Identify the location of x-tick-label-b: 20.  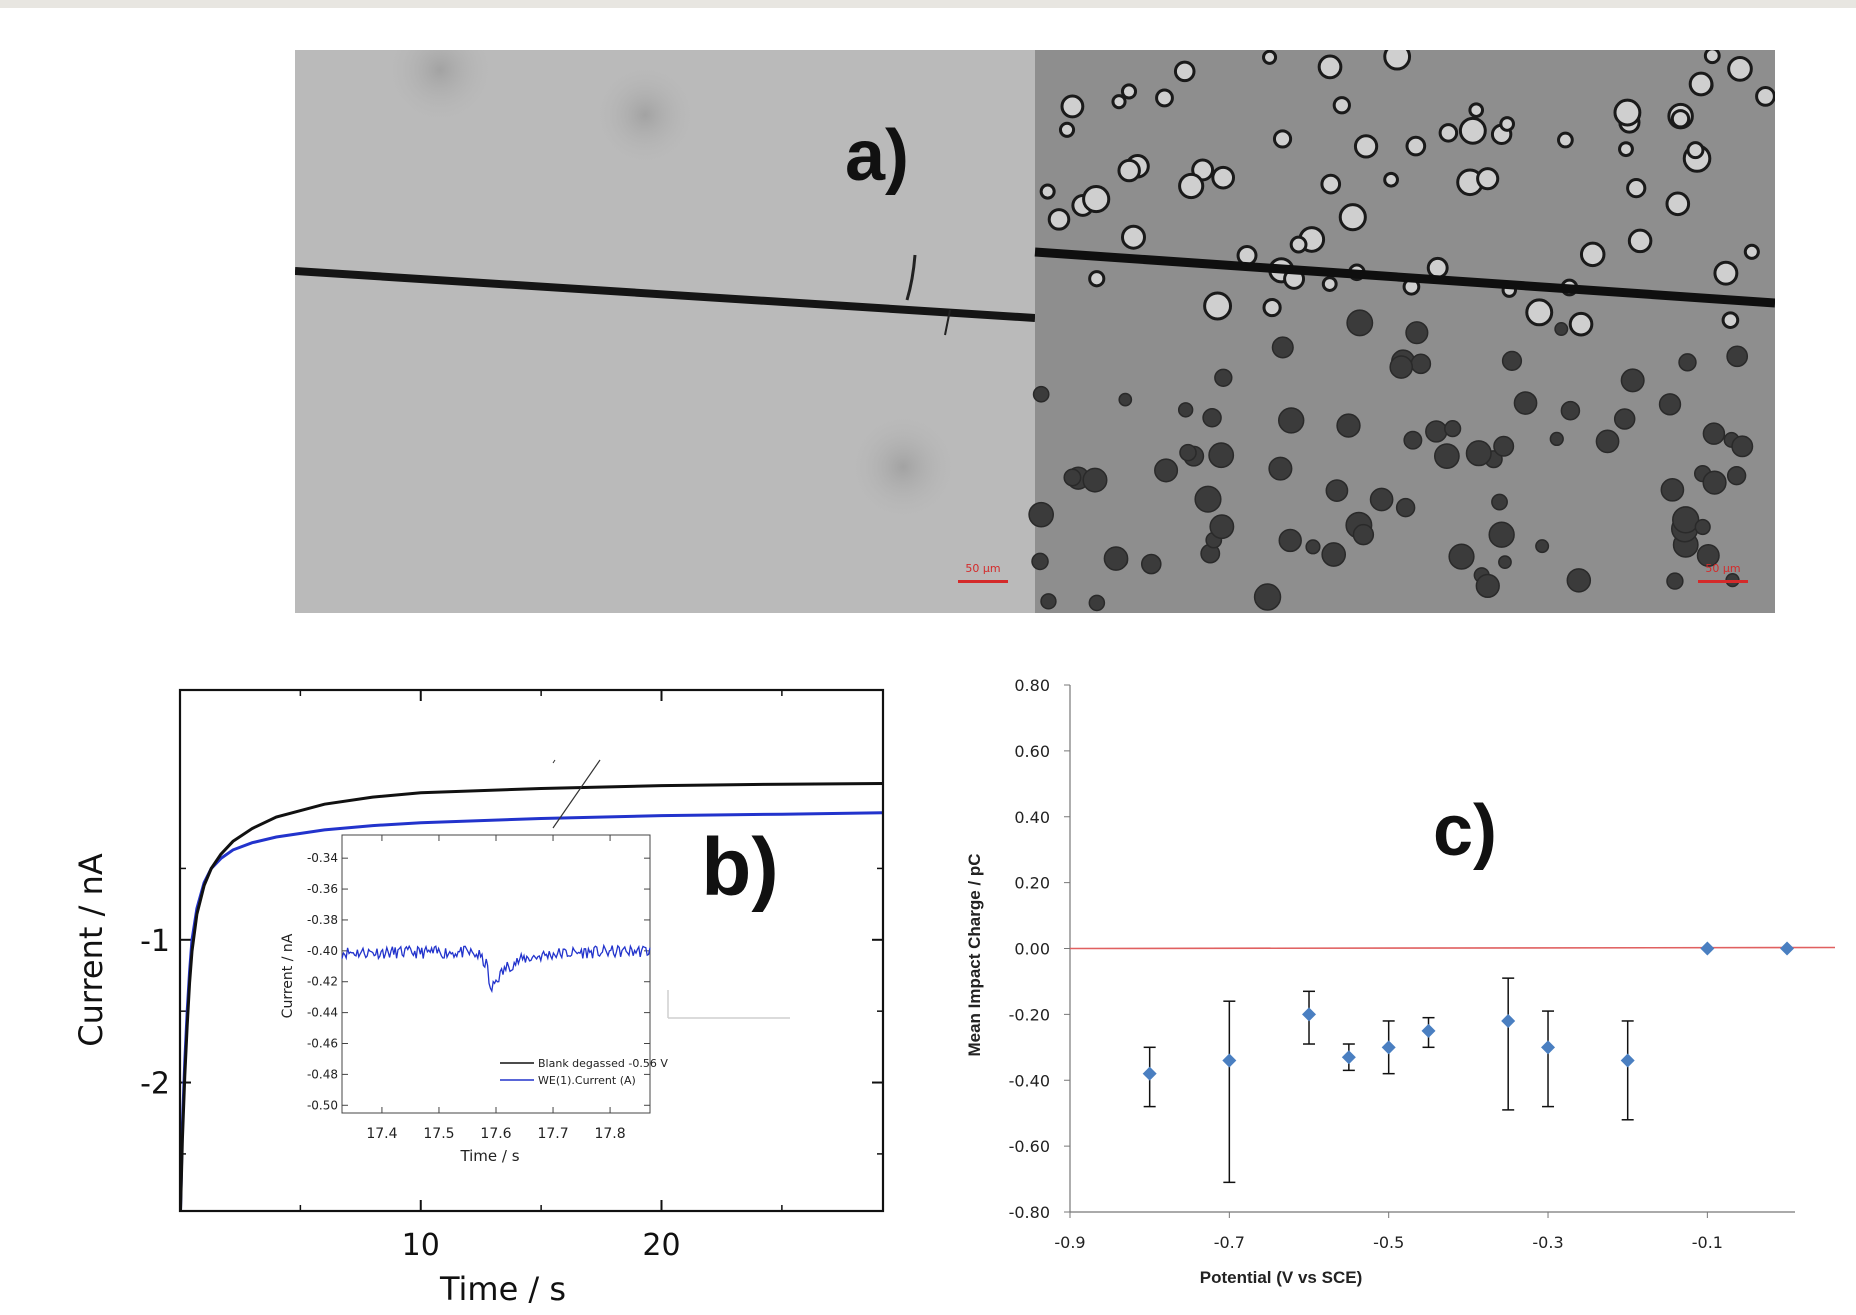
(661, 1245).